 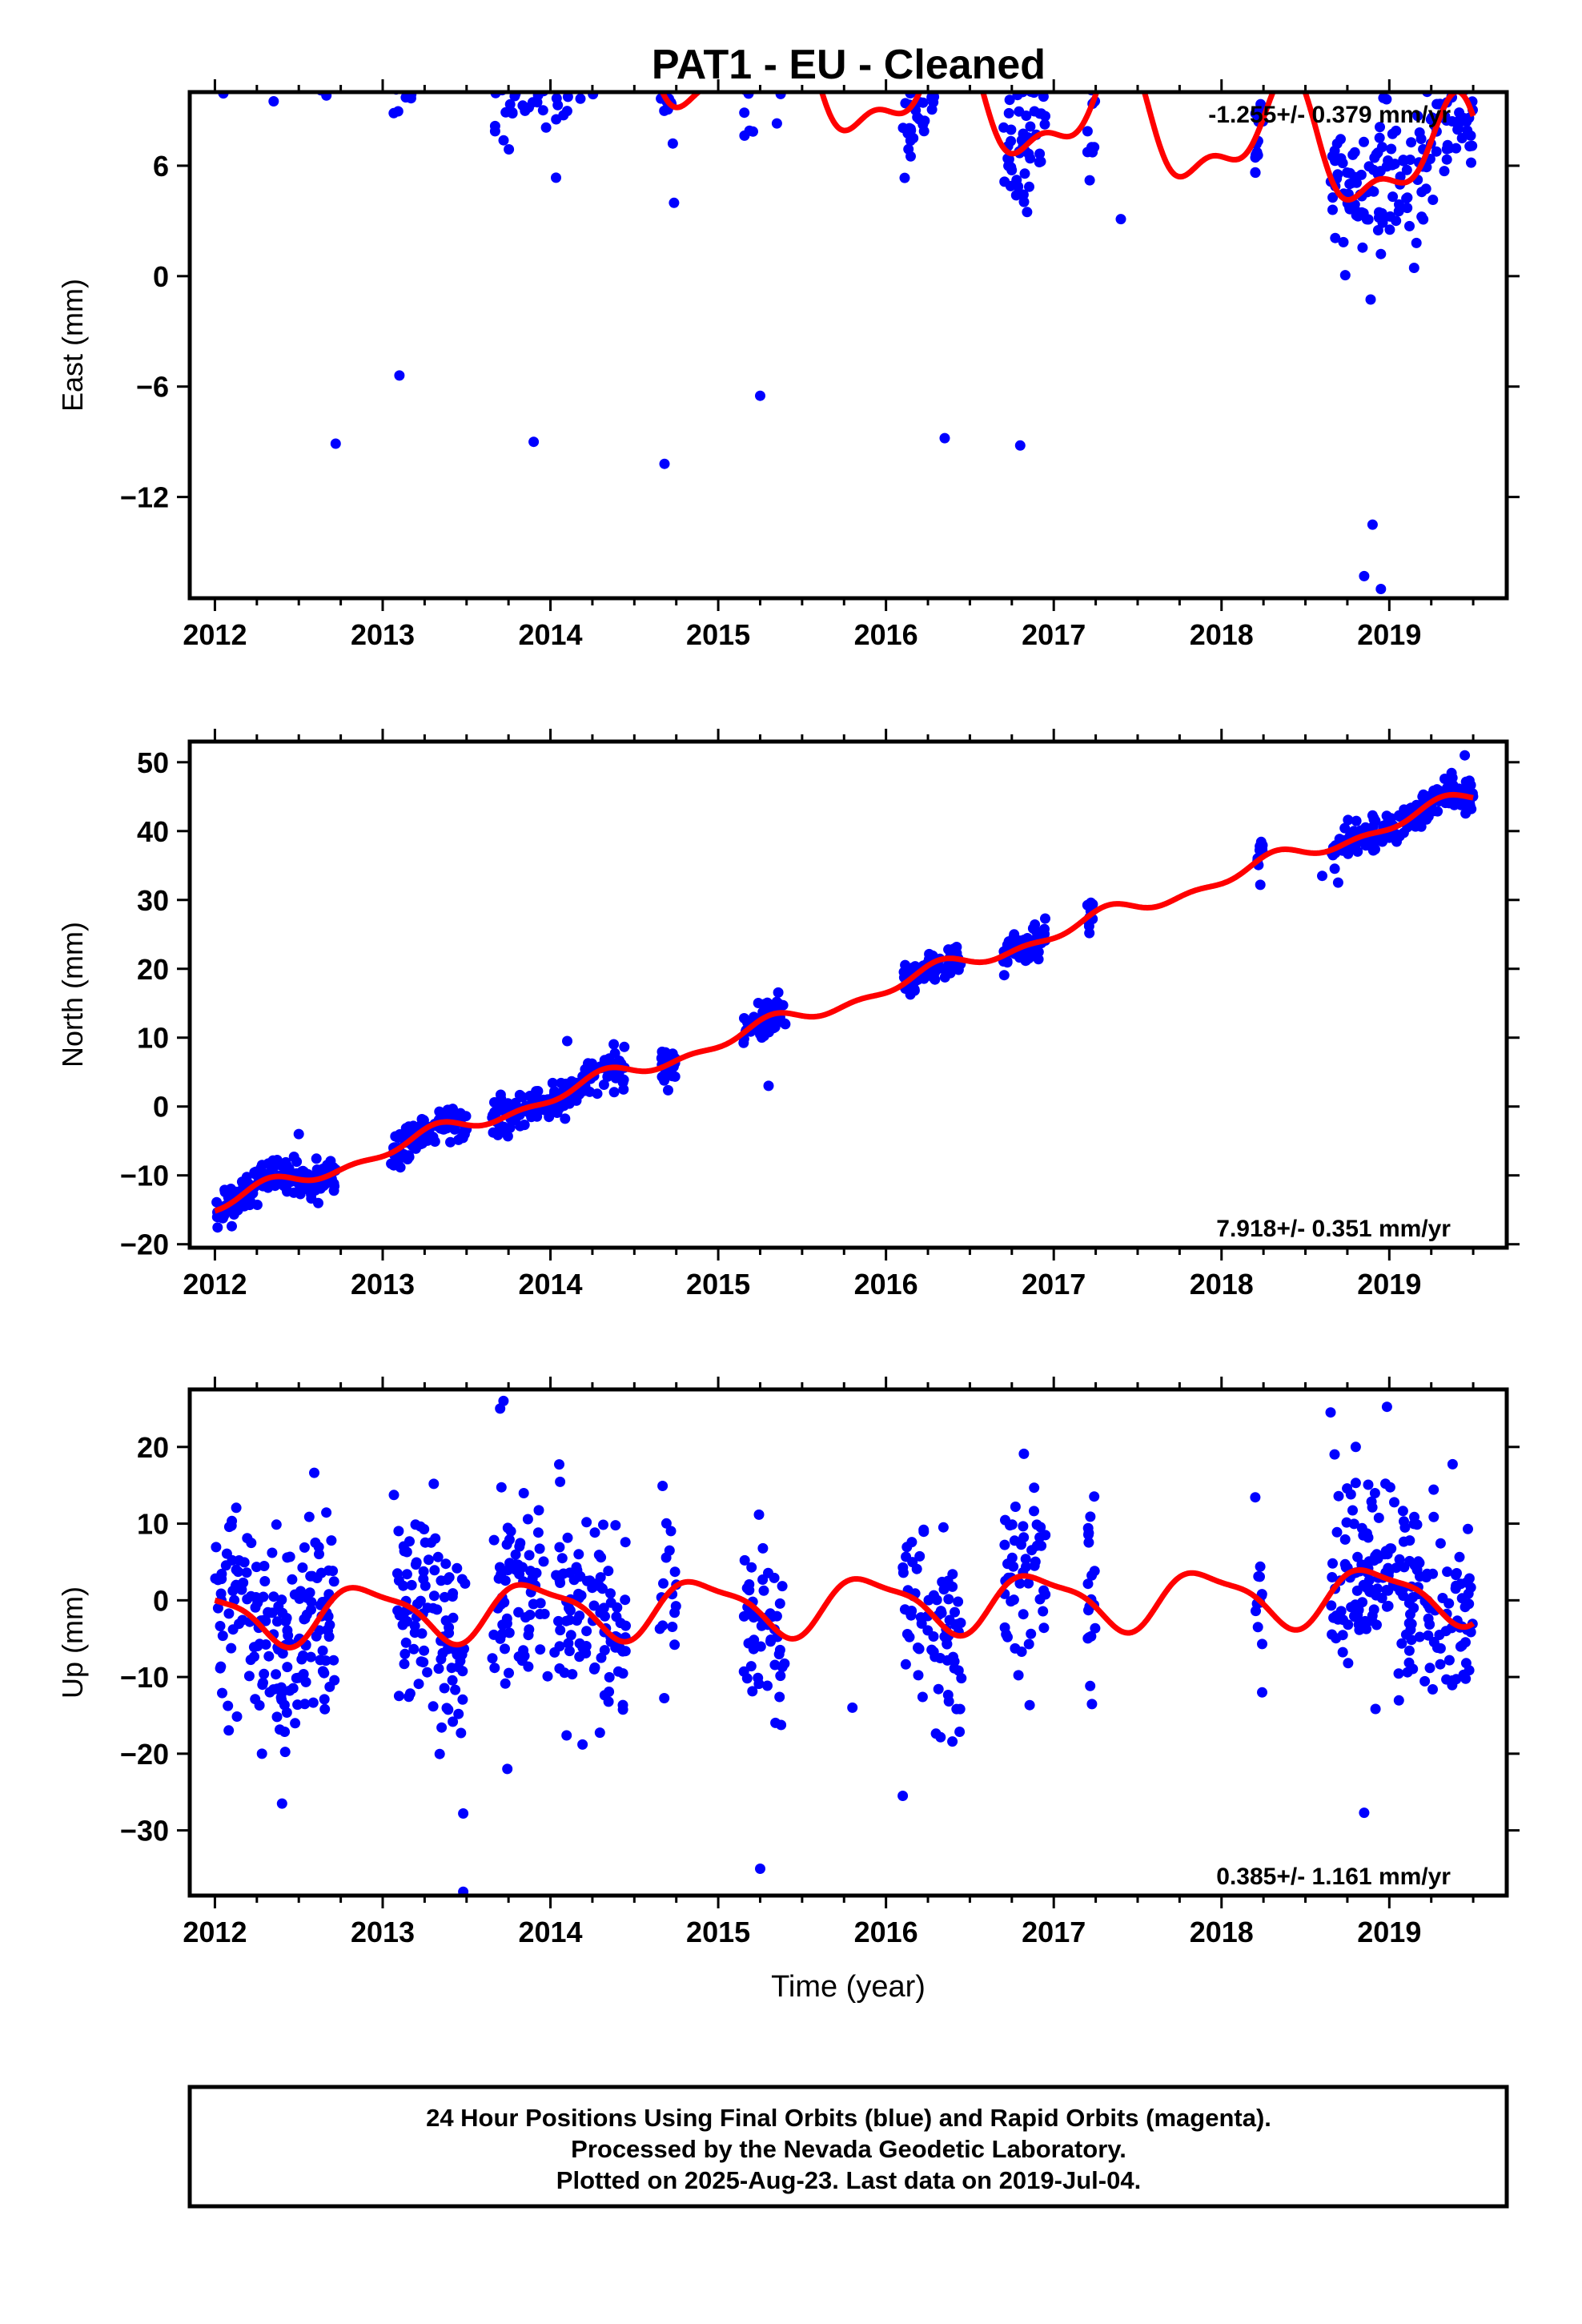 I want to click on y-tick-label: 40, so click(x=153, y=831).